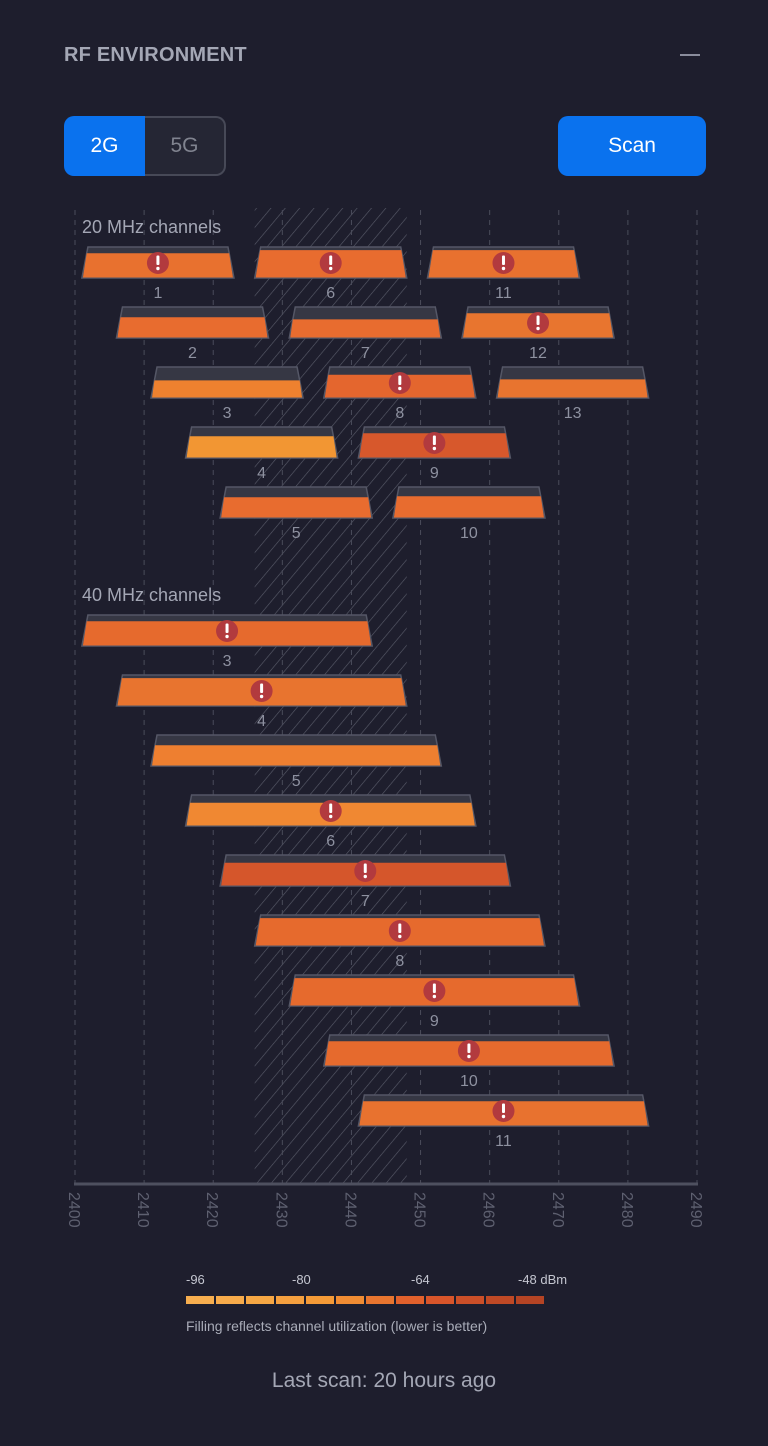 Image resolution: width=768 pixels, height=1446 pixels. I want to click on x-tick-label: 2470, so click(557, 1210).